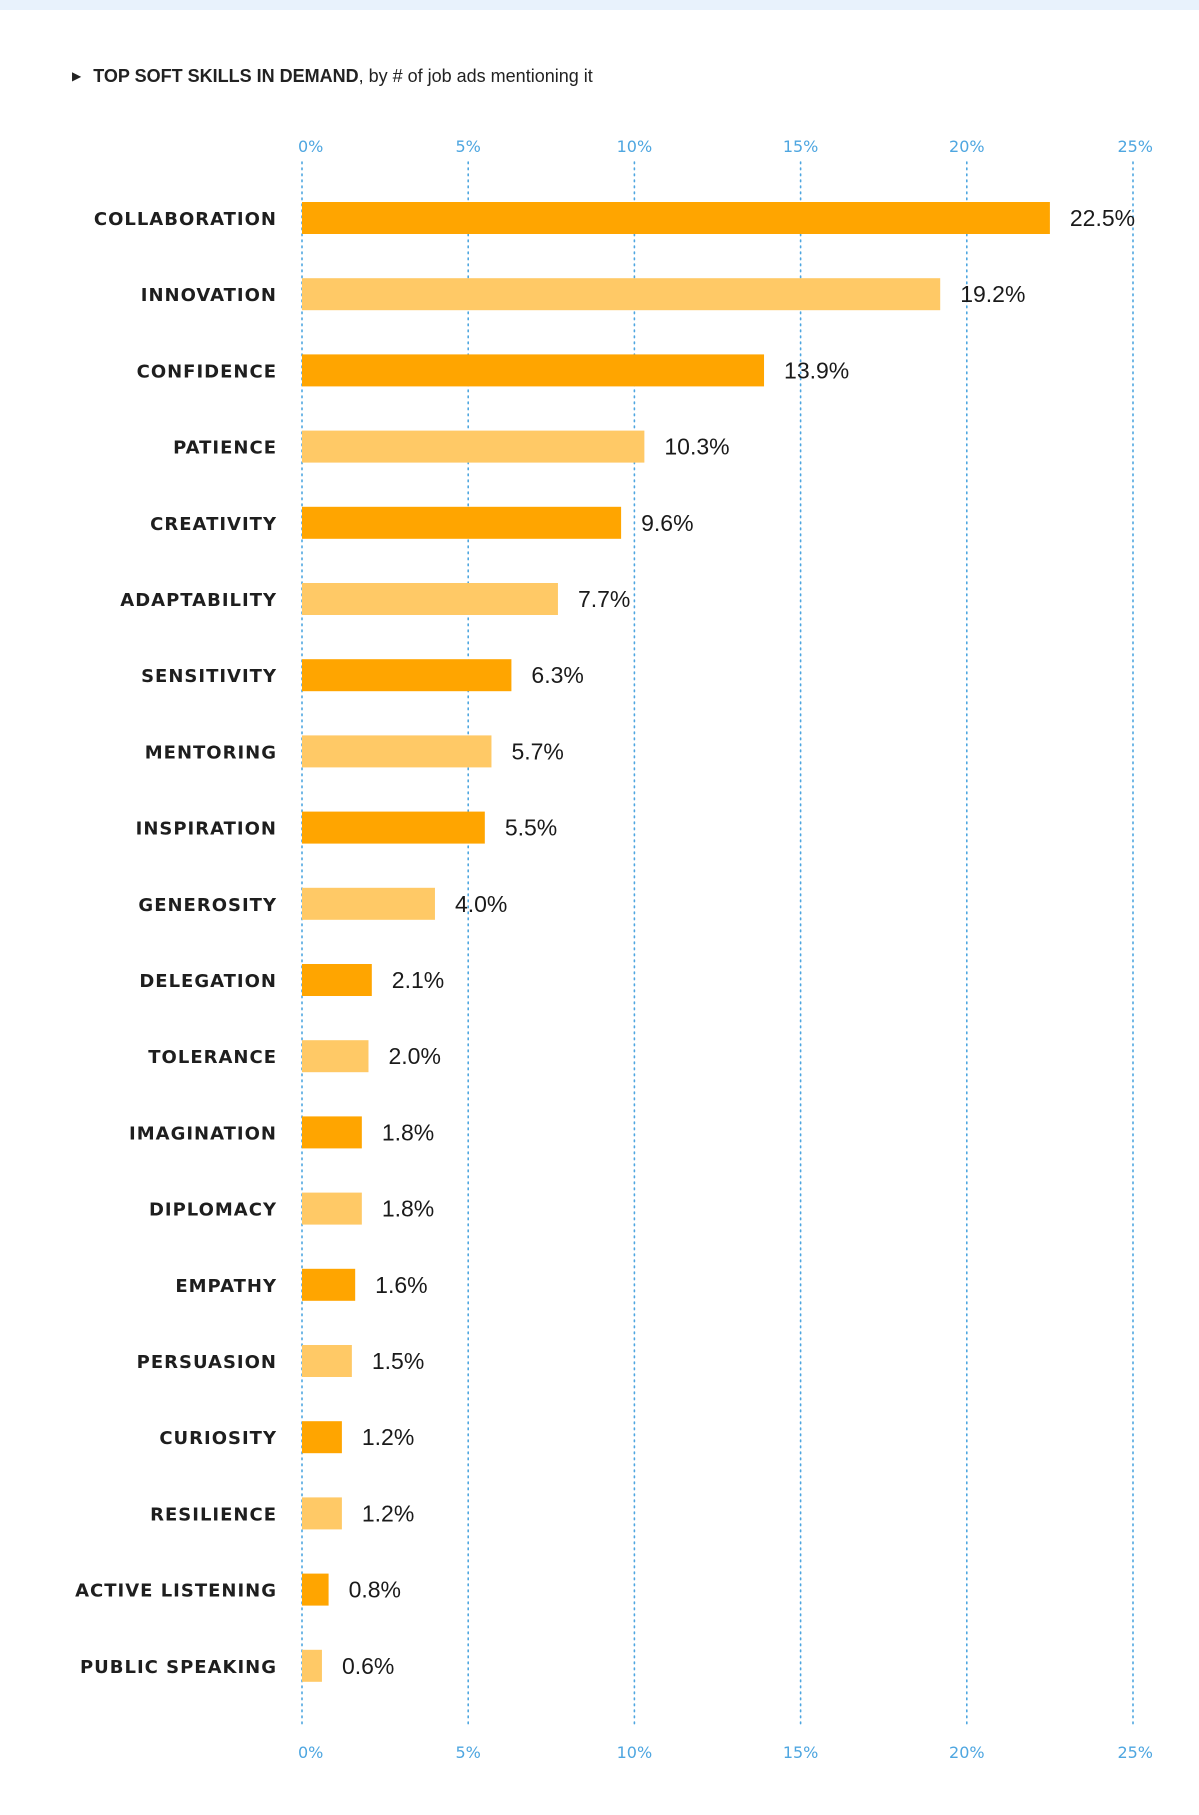 The image size is (1199, 1815). I want to click on top-strip, so click(599, 5).